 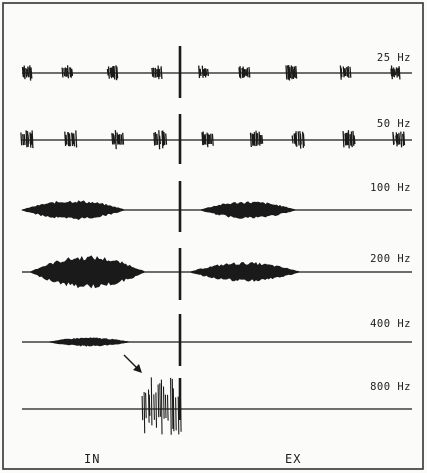 What do you see at coordinates (293, 459) in the screenshot?
I see `phase-label-ex: EX` at bounding box center [293, 459].